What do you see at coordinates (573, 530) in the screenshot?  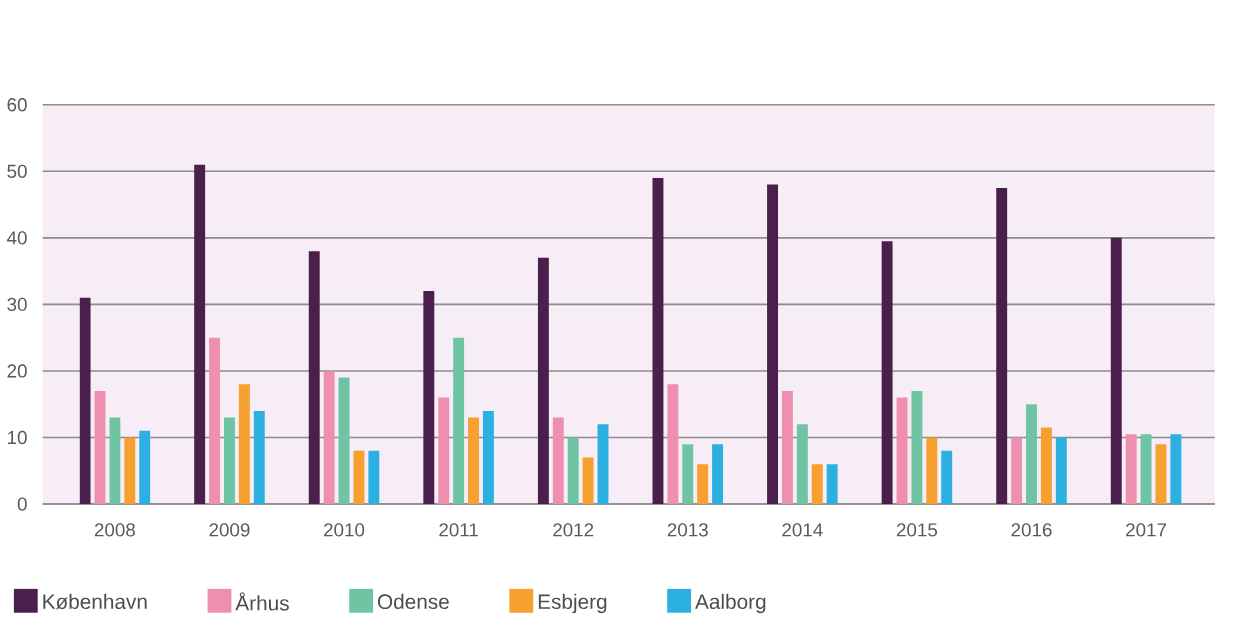 I see `x-tick-label: 2012` at bounding box center [573, 530].